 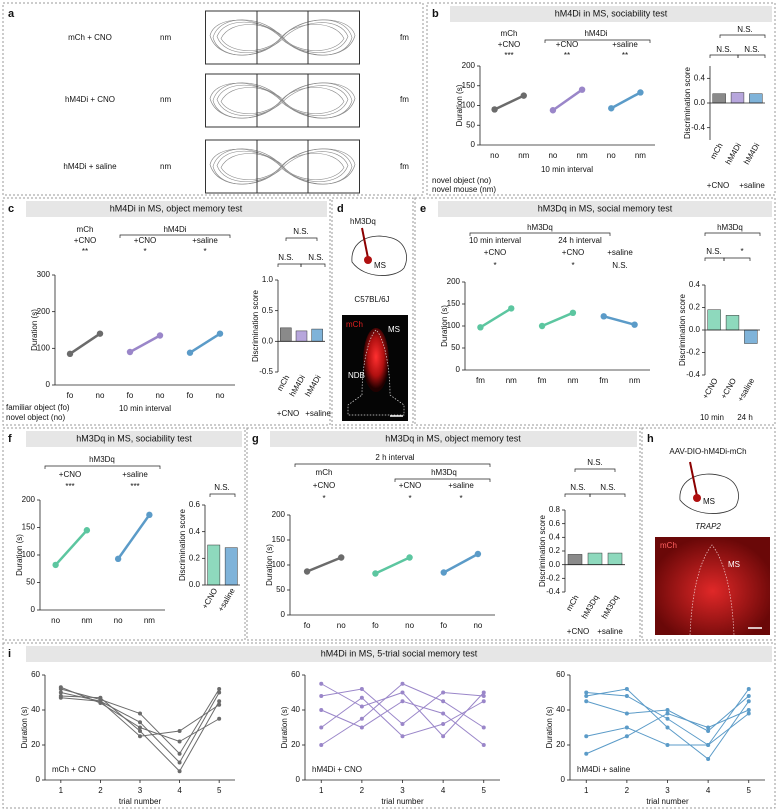 What do you see at coordinates (707, 451) in the screenshot?
I see `construct: AAV-DIO-hM4Di-mCh` at bounding box center [707, 451].